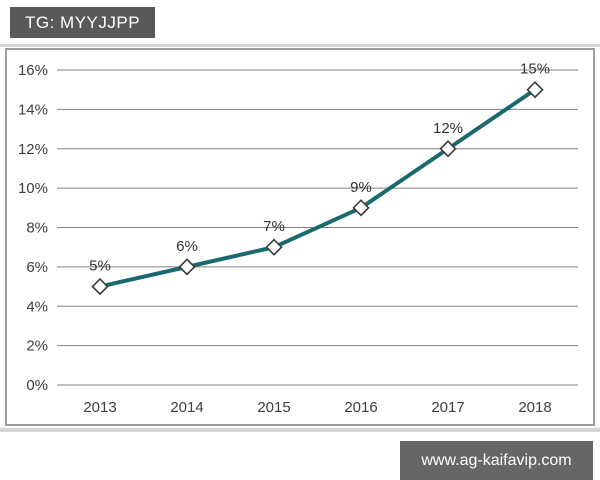 Image resolution: width=600 pixels, height=480 pixels. What do you see at coordinates (37, 267) in the screenshot?
I see `y-tick-label: 6%` at bounding box center [37, 267].